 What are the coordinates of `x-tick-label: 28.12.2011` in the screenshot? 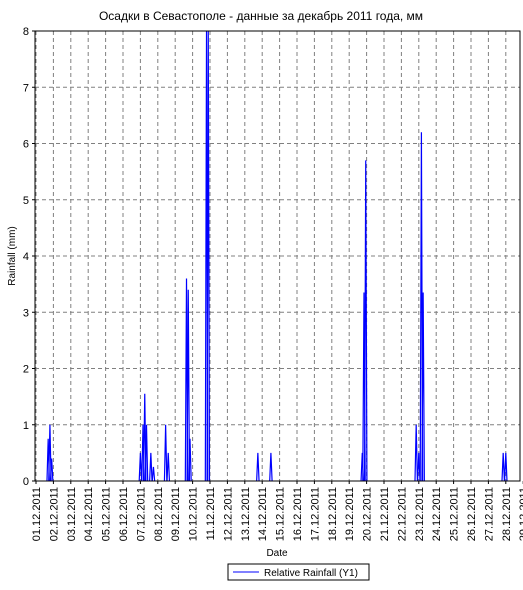 It's located at (507, 514).